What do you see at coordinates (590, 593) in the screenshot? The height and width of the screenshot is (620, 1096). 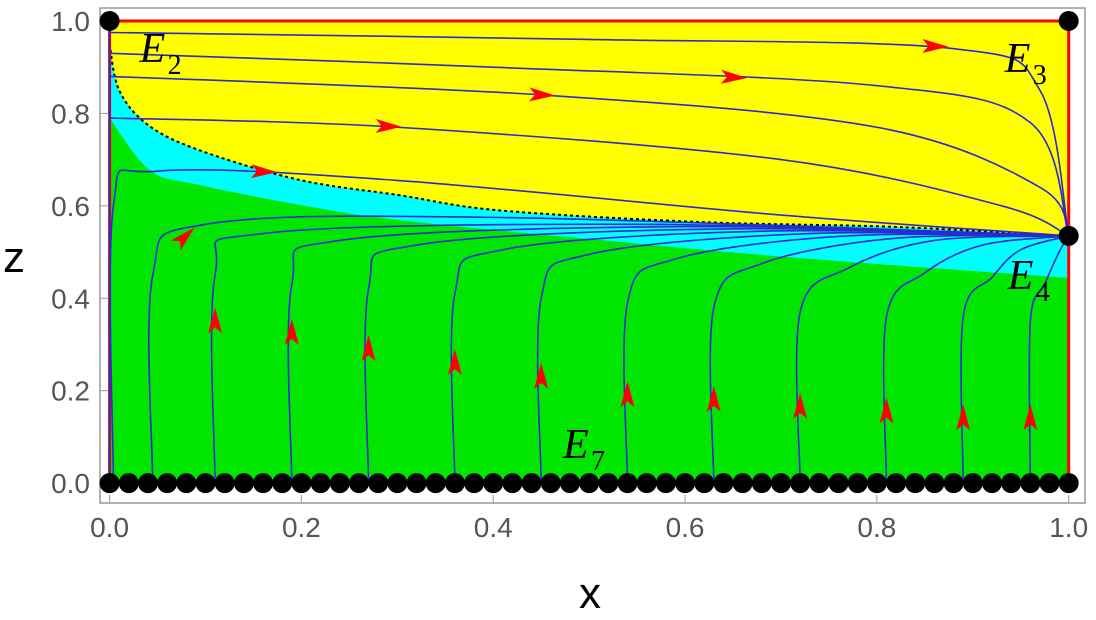 I see `x-axis-label: x` at bounding box center [590, 593].